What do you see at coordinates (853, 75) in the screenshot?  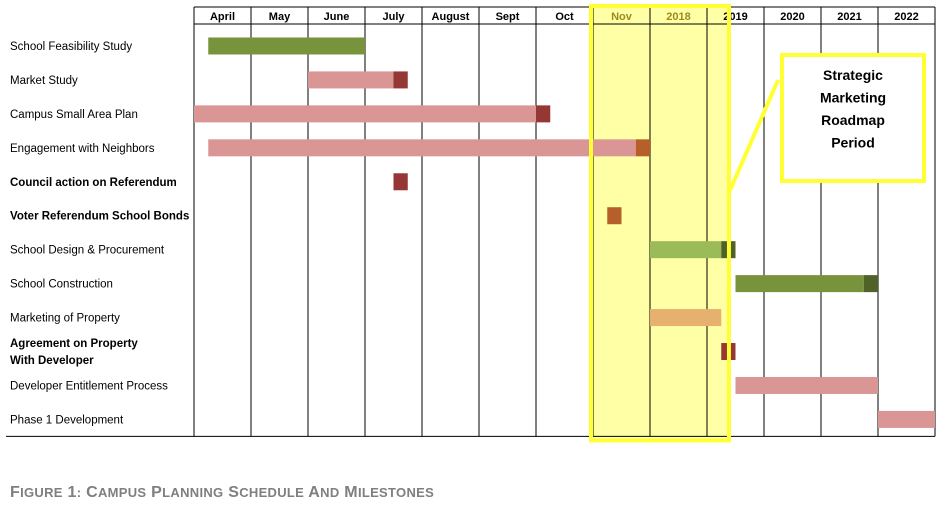 I see `callout-text-line: Strategic` at bounding box center [853, 75].